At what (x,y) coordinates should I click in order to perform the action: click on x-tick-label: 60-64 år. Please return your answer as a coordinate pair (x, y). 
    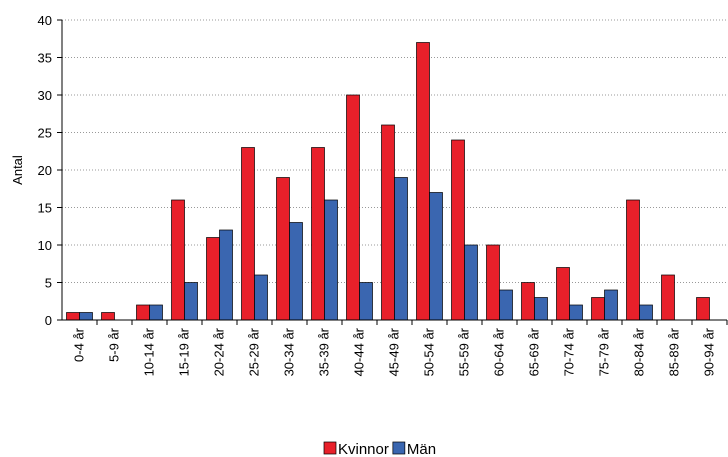
    Looking at the image, I should click on (499, 351).